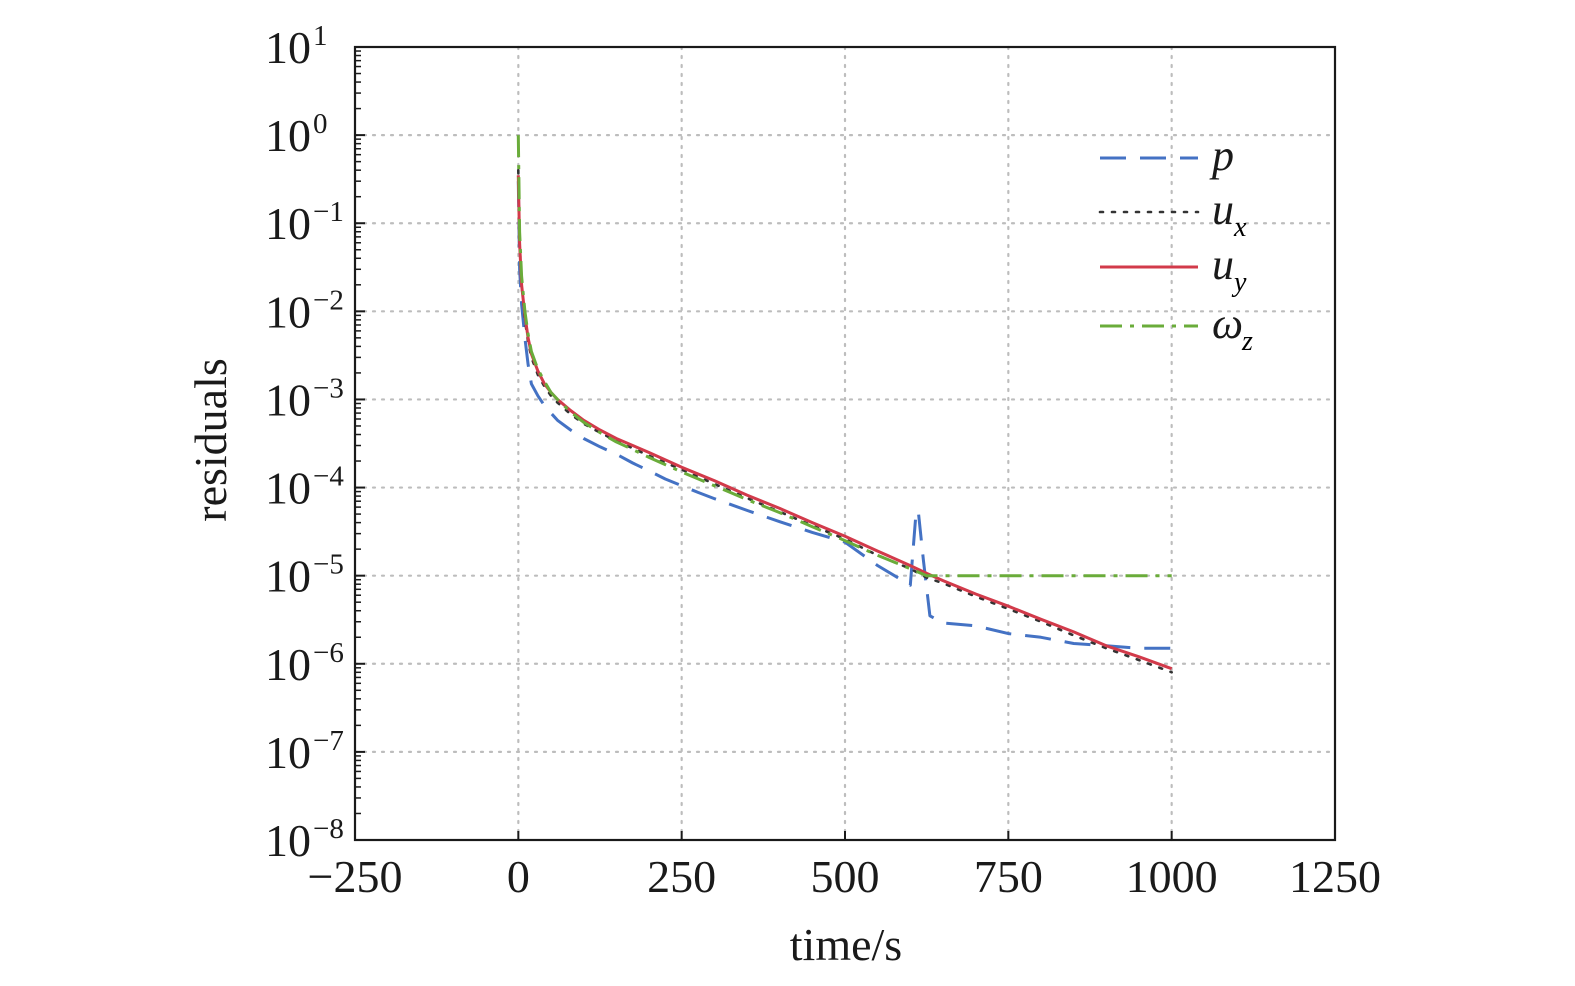 The height and width of the screenshot is (986, 1575). I want to click on legend-label-u_x: u, so click(1223, 209).